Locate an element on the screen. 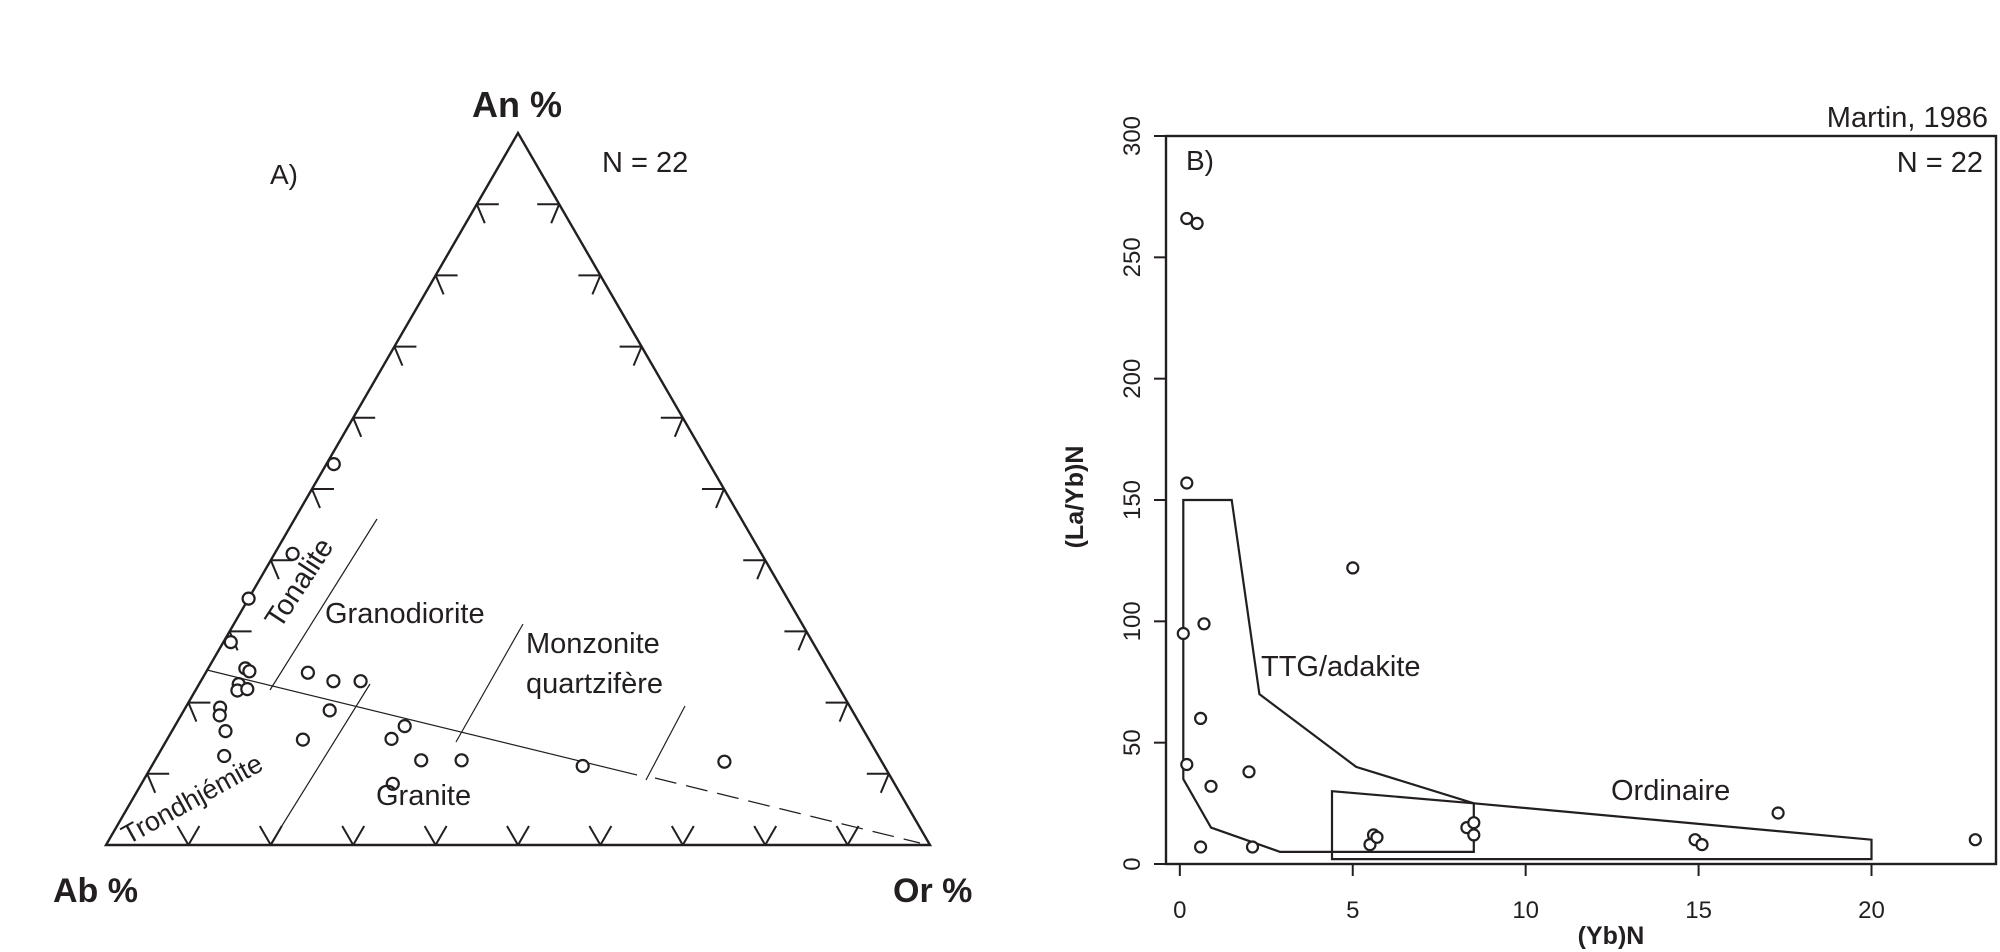 The width and height of the screenshot is (2000, 952). field-label-monzonite: Monzonite is located at coordinates (593, 644).